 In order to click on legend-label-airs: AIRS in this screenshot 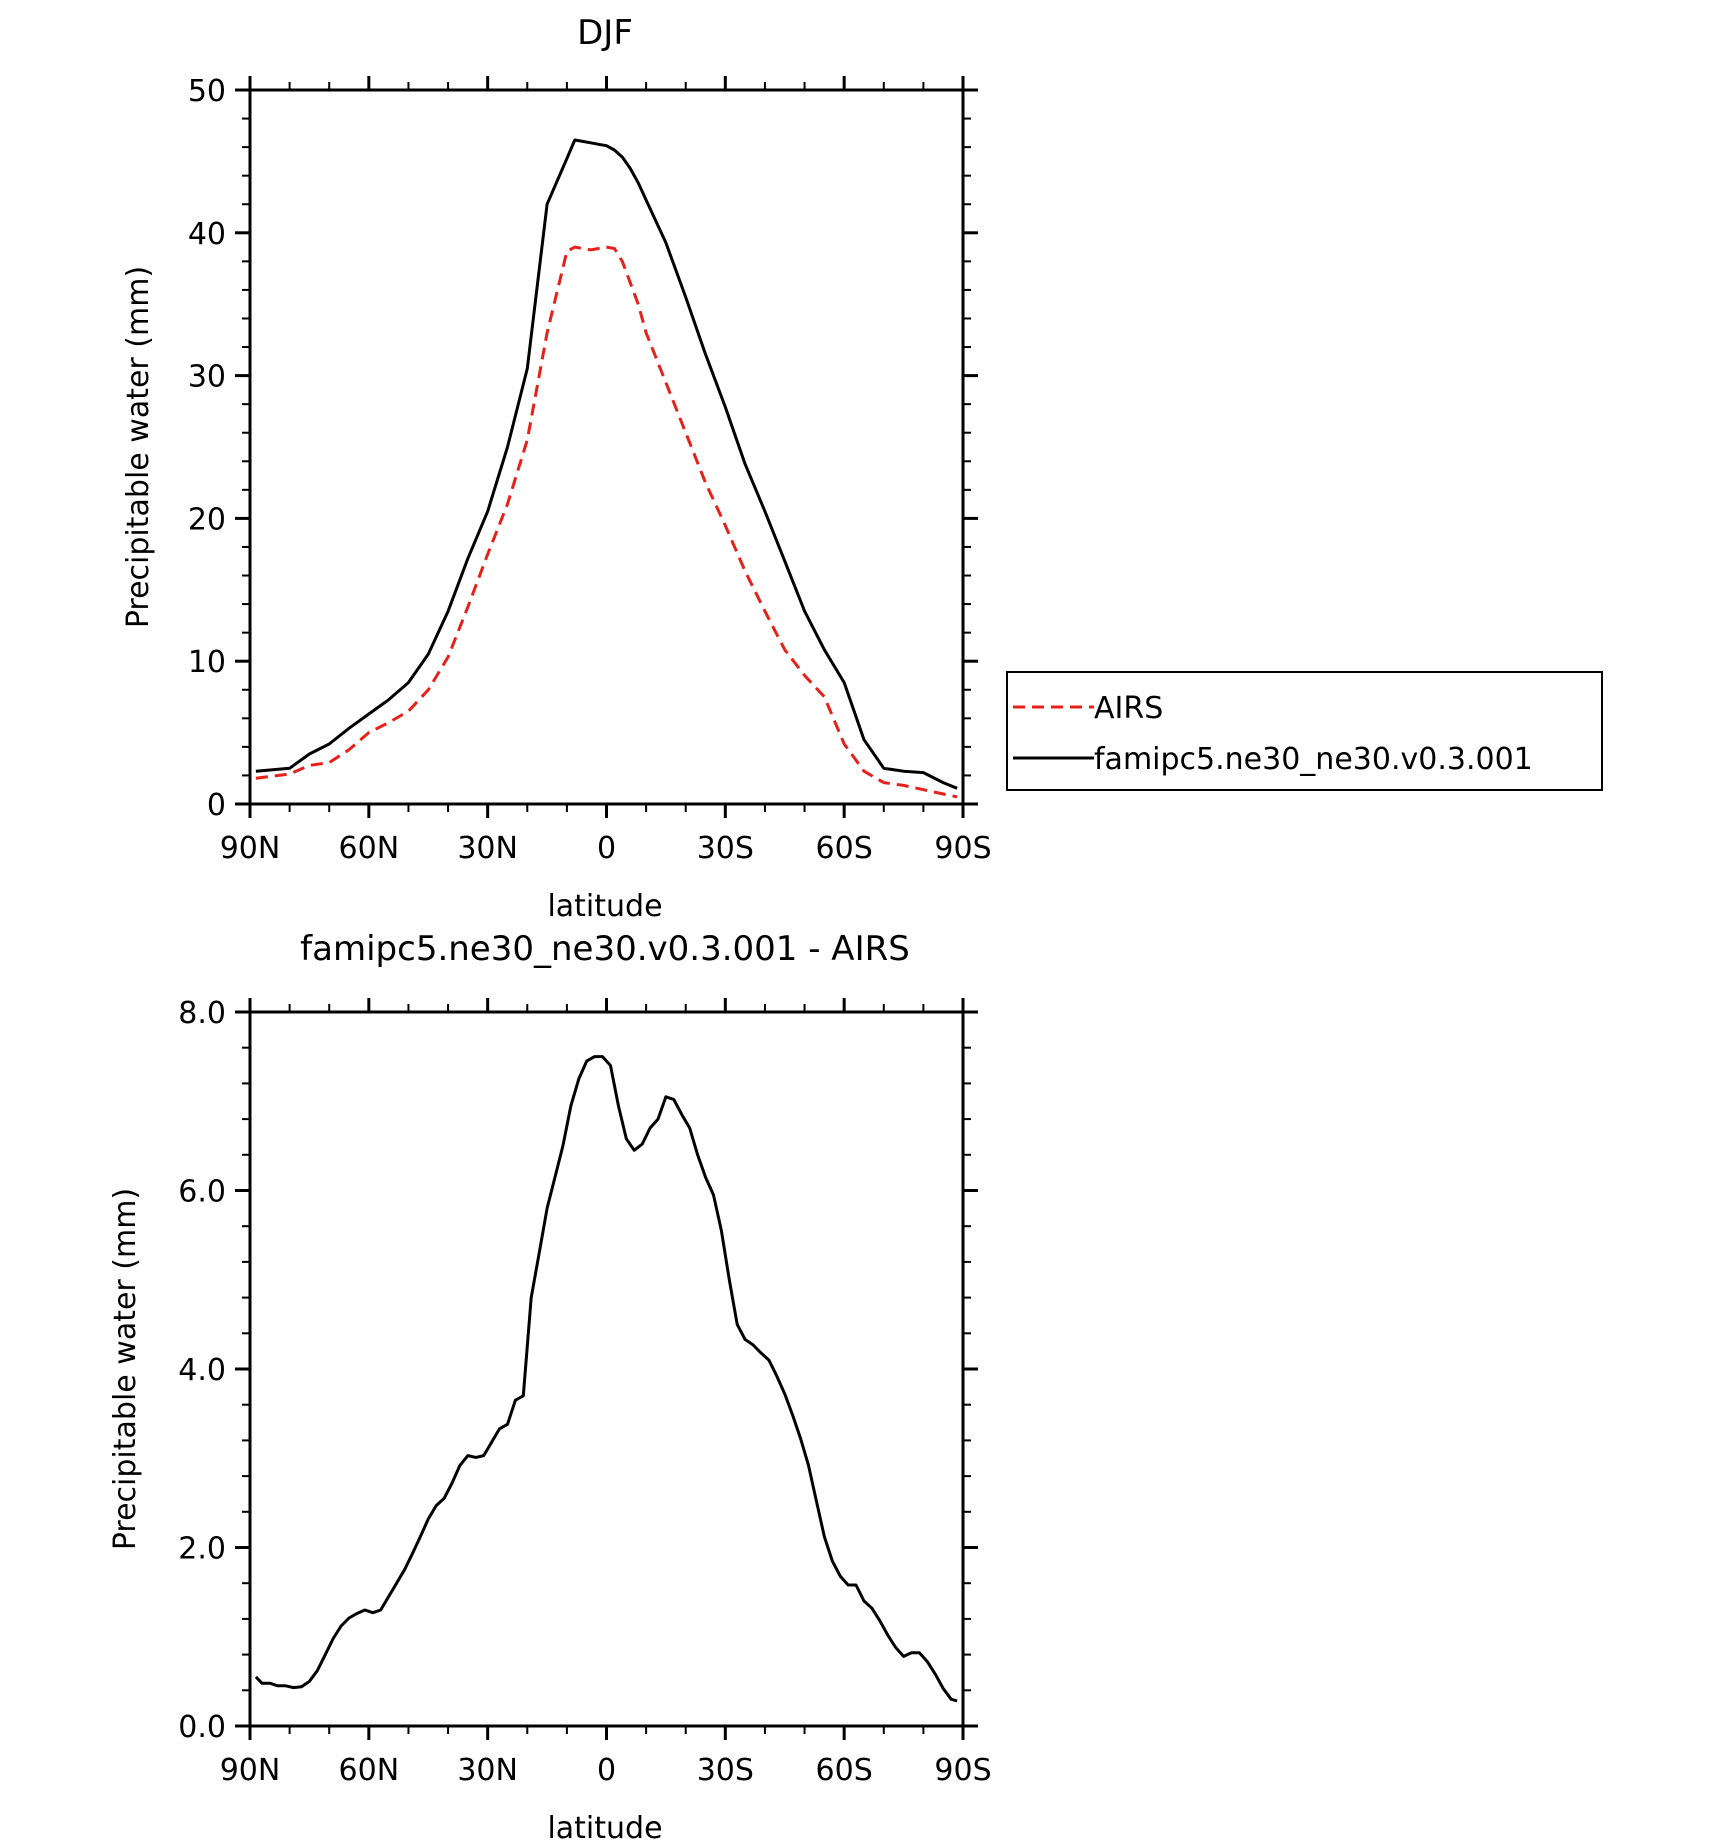, I will do `click(1128, 708)`.